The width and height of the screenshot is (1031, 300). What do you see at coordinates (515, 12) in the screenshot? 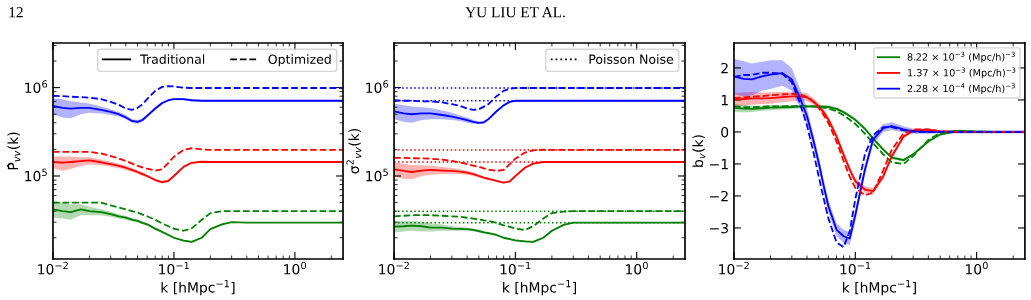
I see `text: YU LIU ET AL.` at bounding box center [515, 12].